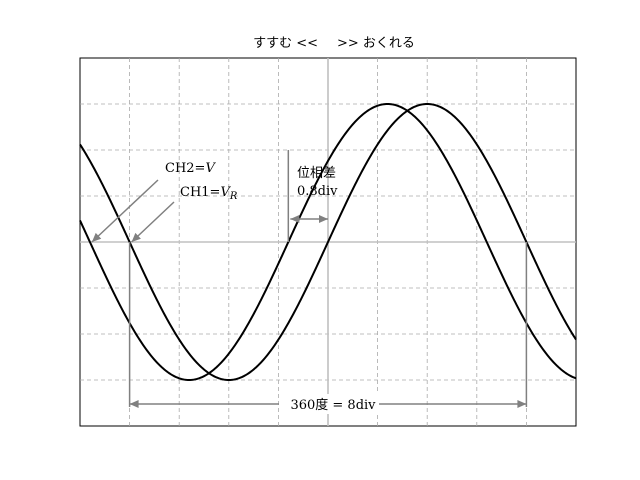 The image size is (640, 480). I want to click on ch2-pointer-arrow-head, so click(96, 237).